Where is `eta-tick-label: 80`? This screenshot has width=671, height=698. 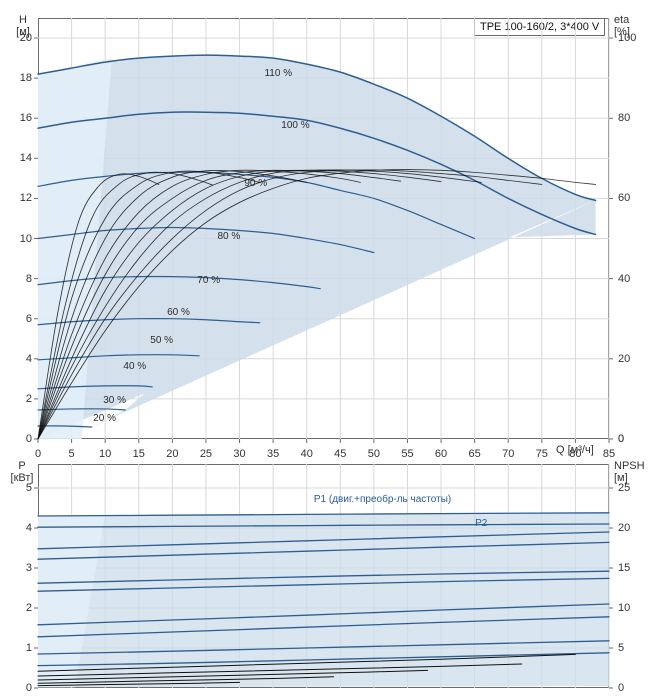
eta-tick-label: 80 is located at coordinates (624, 118).